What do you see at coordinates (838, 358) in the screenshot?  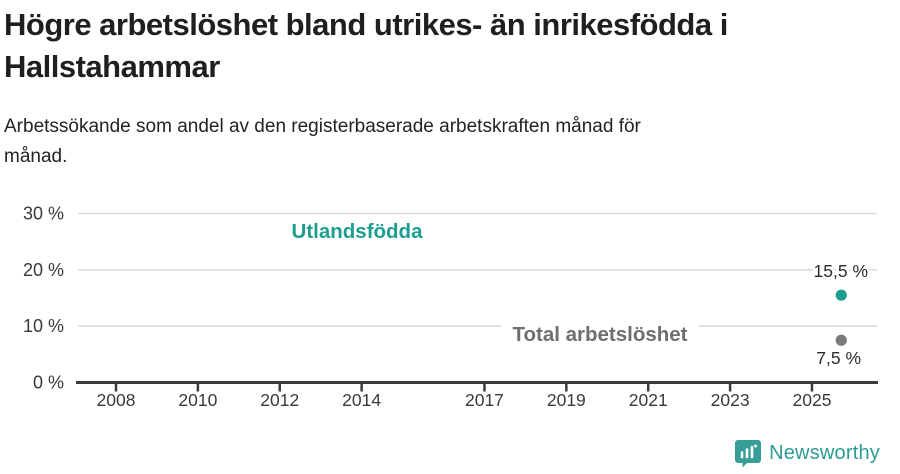 I see `end-value-label-total: 7,5 %` at bounding box center [838, 358].